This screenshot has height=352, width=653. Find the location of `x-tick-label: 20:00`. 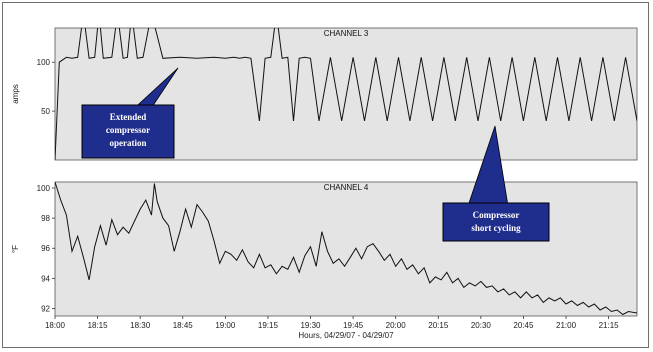

x-tick-label: 20:00 is located at coordinates (396, 325).